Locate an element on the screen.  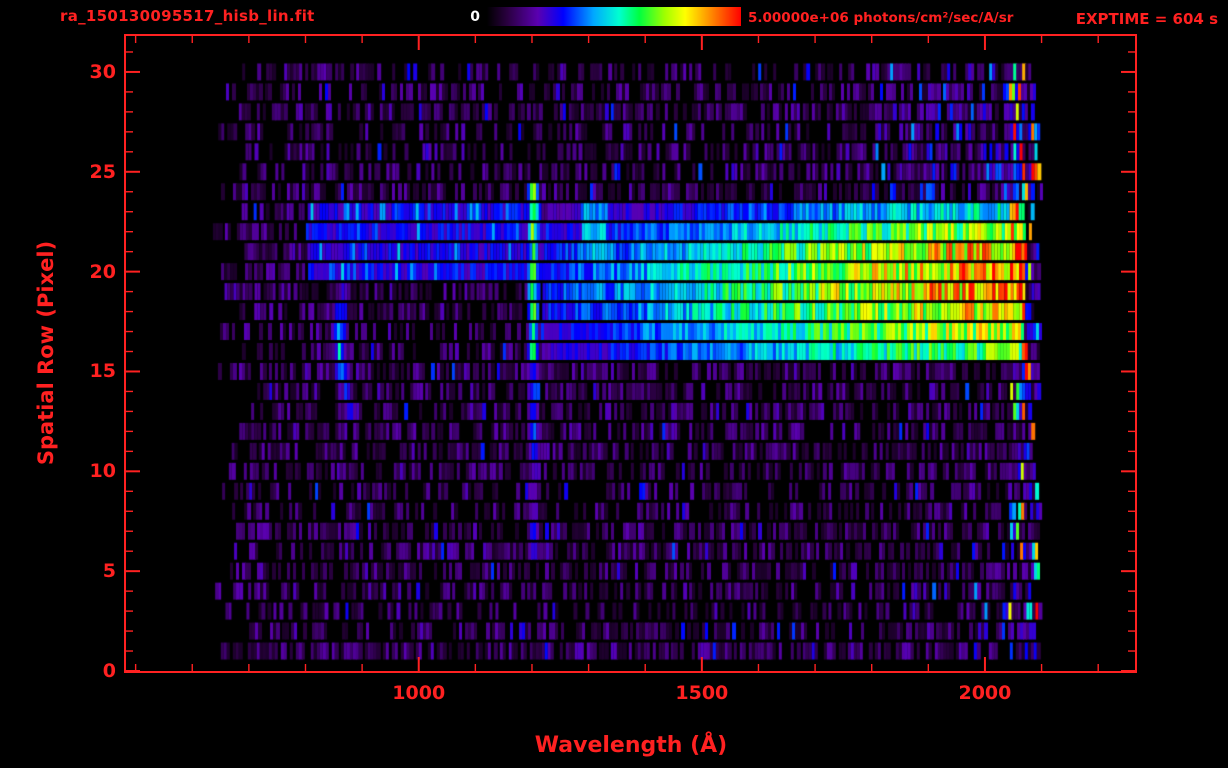
y-tick-label: 30 is located at coordinates (102, 71).